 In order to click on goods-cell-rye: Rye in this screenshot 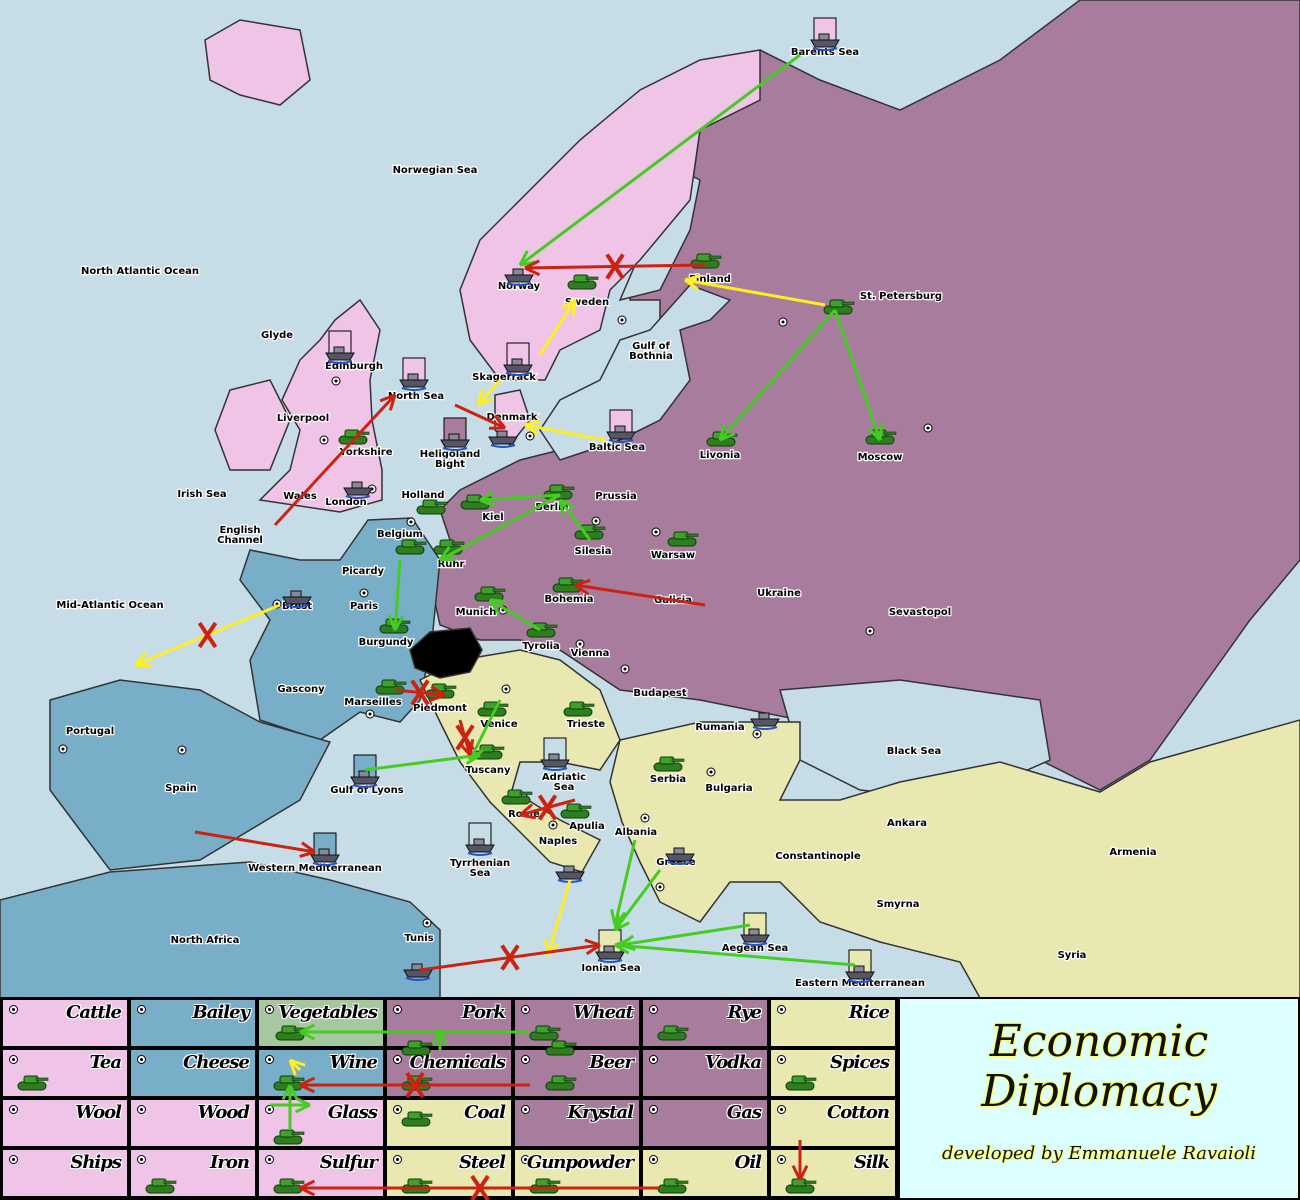, I will do `click(705, 1023)`.